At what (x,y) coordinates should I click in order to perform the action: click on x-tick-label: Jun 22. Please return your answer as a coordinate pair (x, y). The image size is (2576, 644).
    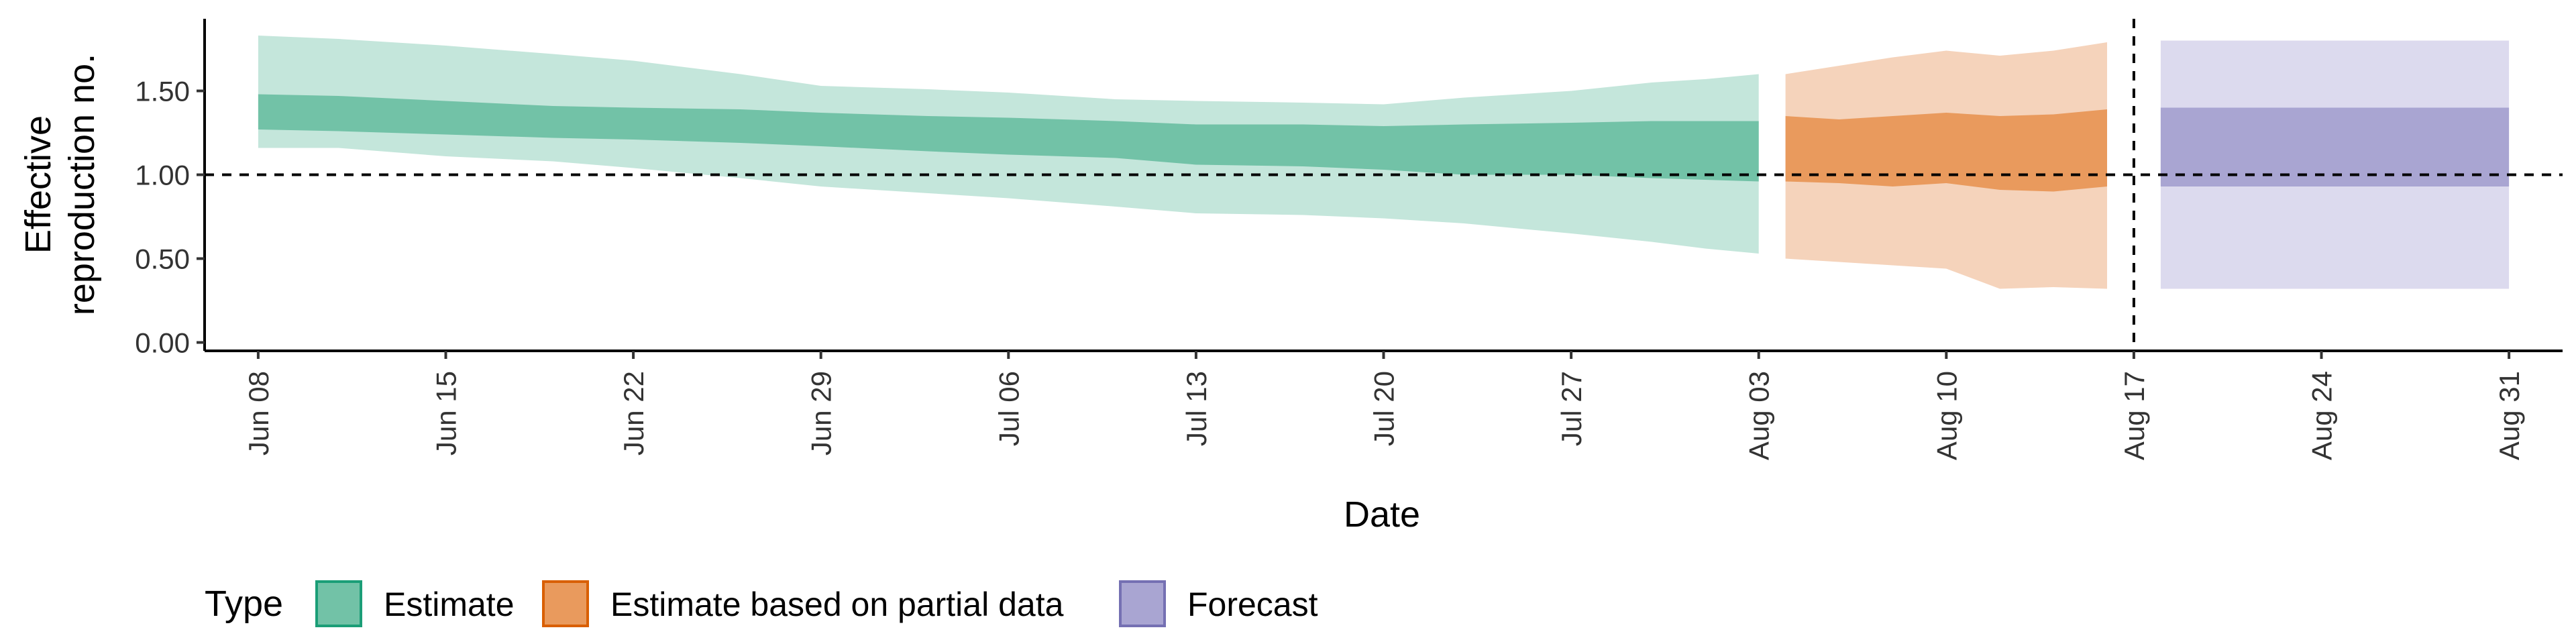
    Looking at the image, I should click on (633, 413).